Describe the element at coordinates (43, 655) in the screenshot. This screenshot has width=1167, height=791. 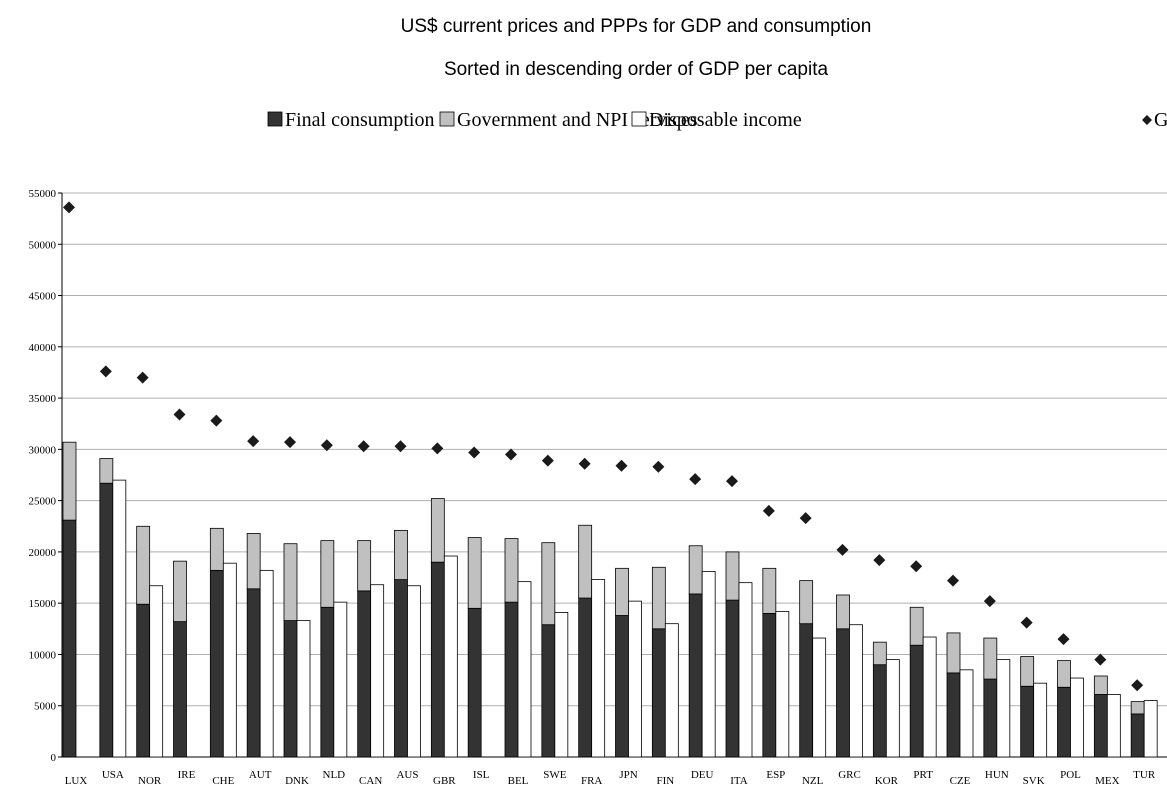
I see `y-tick-label: 10000` at that location.